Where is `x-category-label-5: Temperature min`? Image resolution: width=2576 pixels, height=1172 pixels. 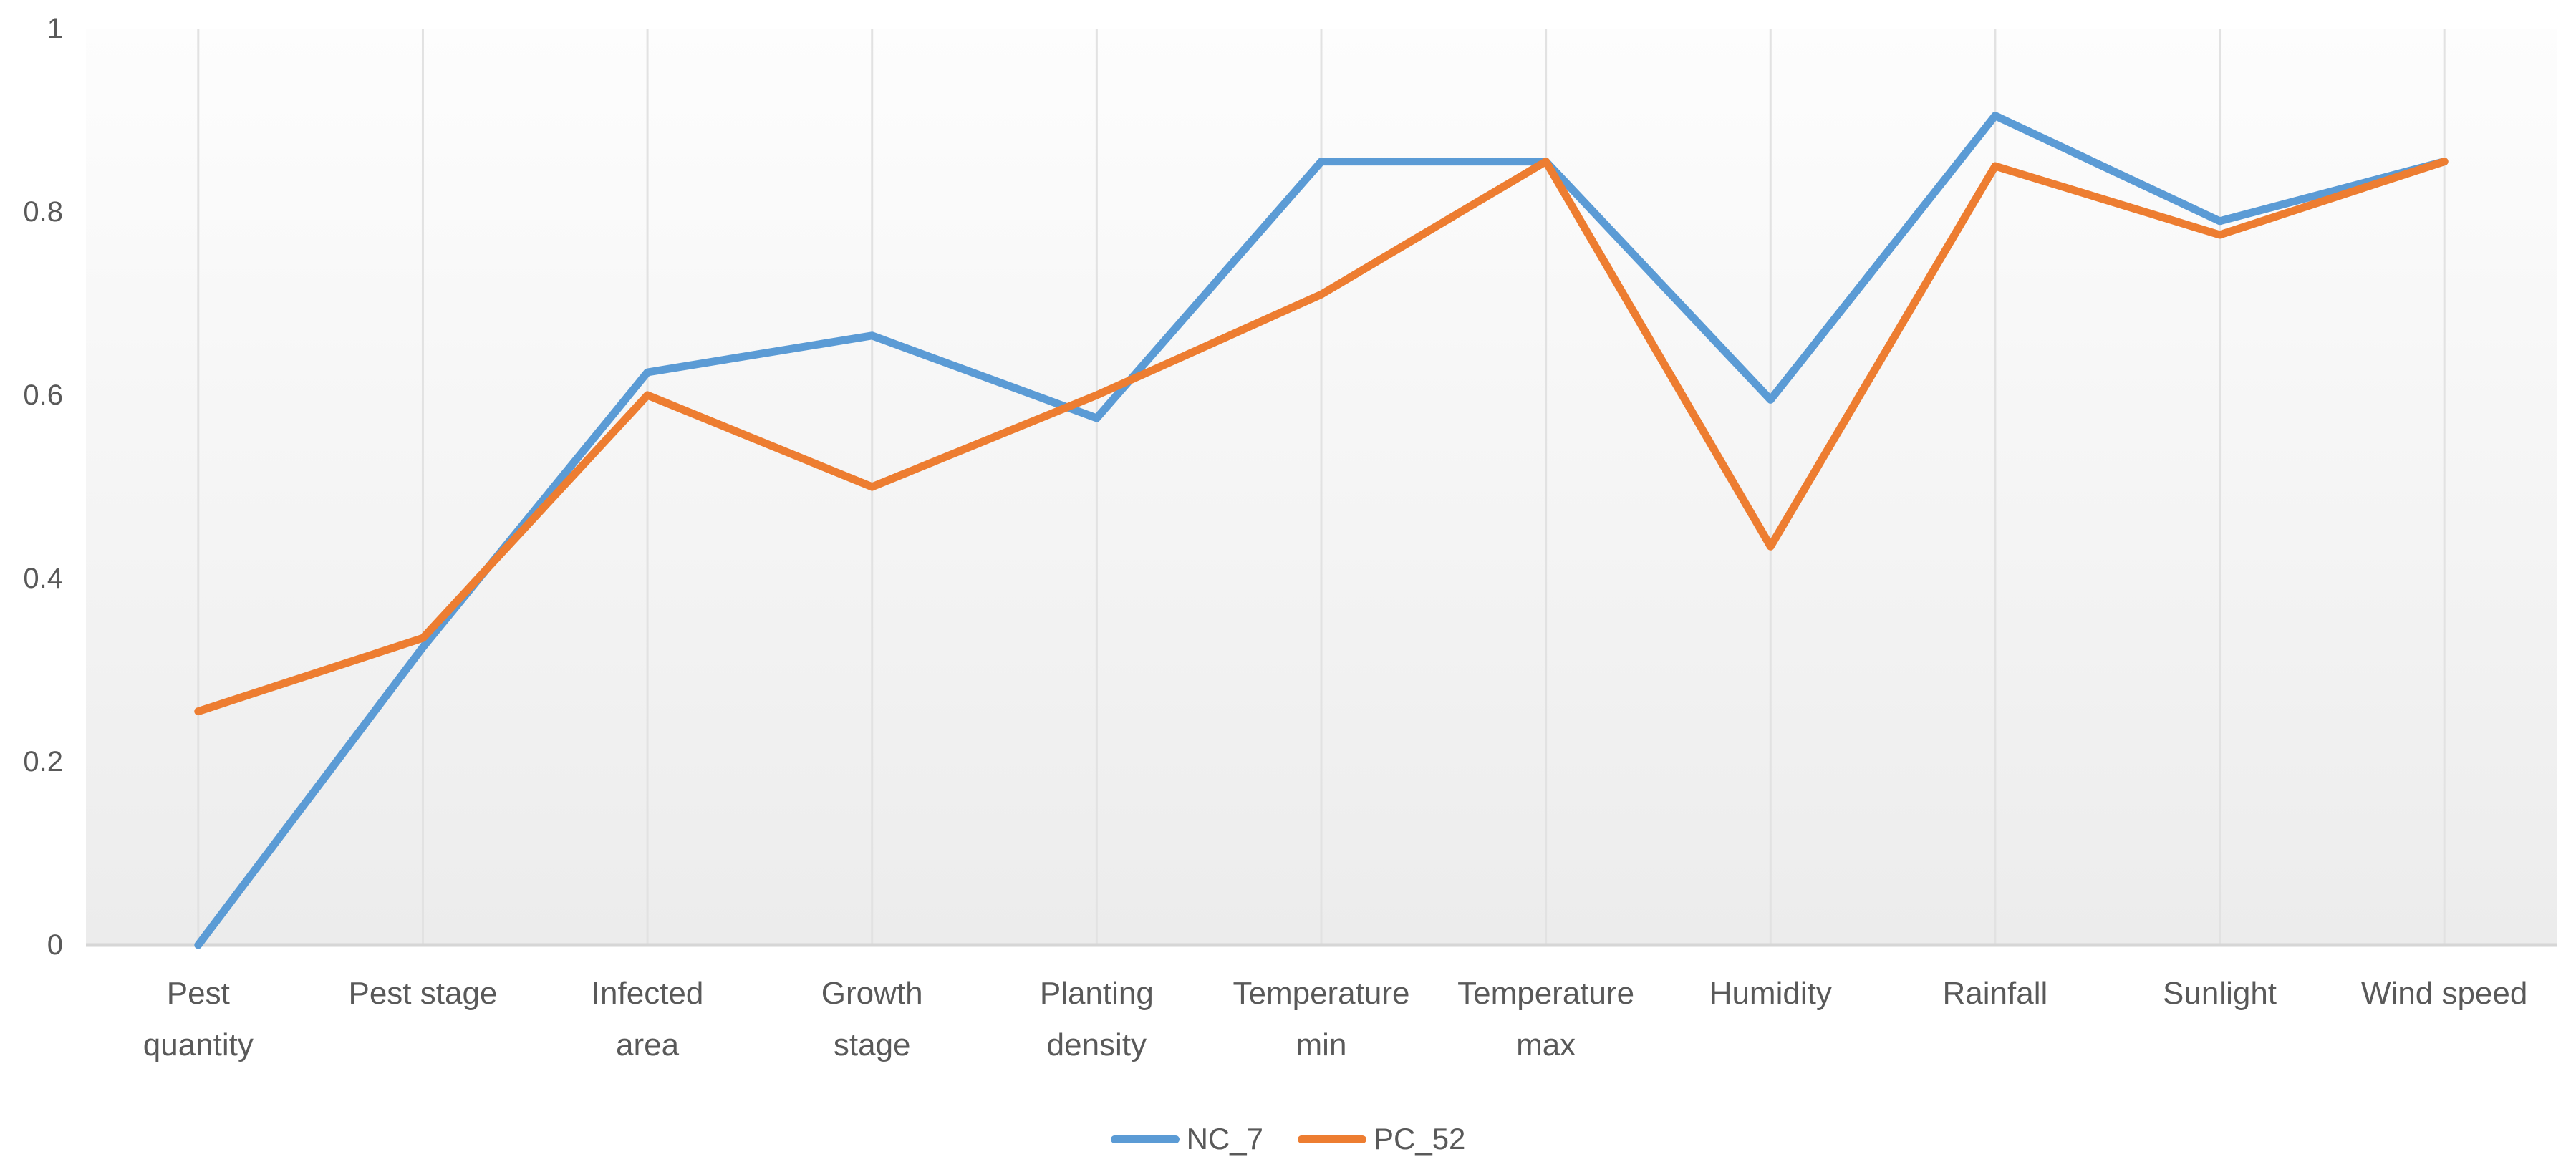
x-category-label-5: Temperature min is located at coordinates (1321, 1019).